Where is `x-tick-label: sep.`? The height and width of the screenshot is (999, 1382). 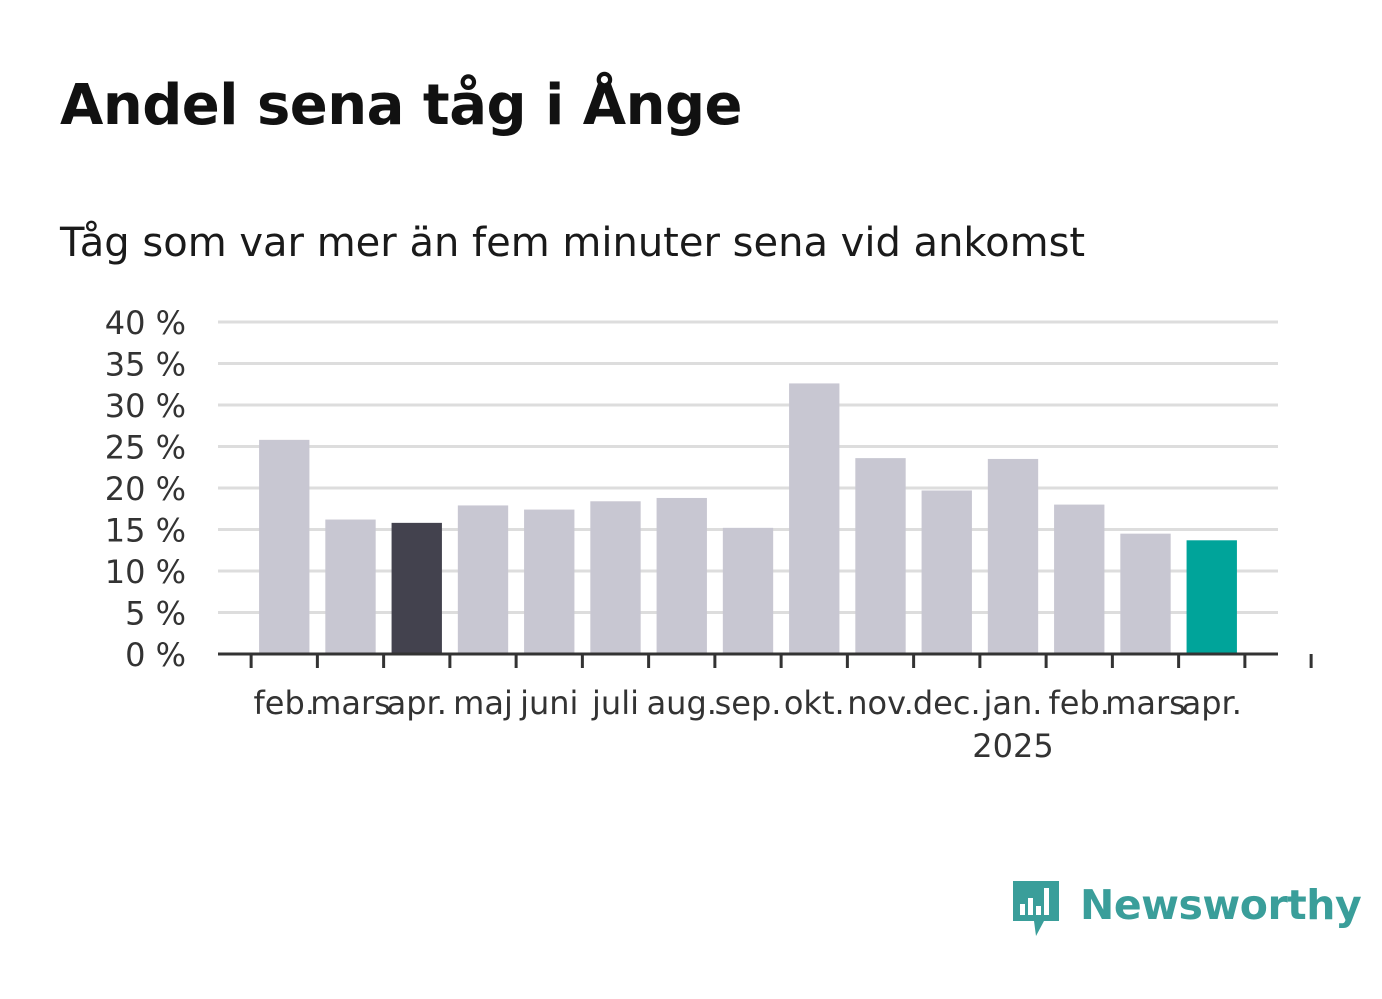 x-tick-label: sep. is located at coordinates (748, 703).